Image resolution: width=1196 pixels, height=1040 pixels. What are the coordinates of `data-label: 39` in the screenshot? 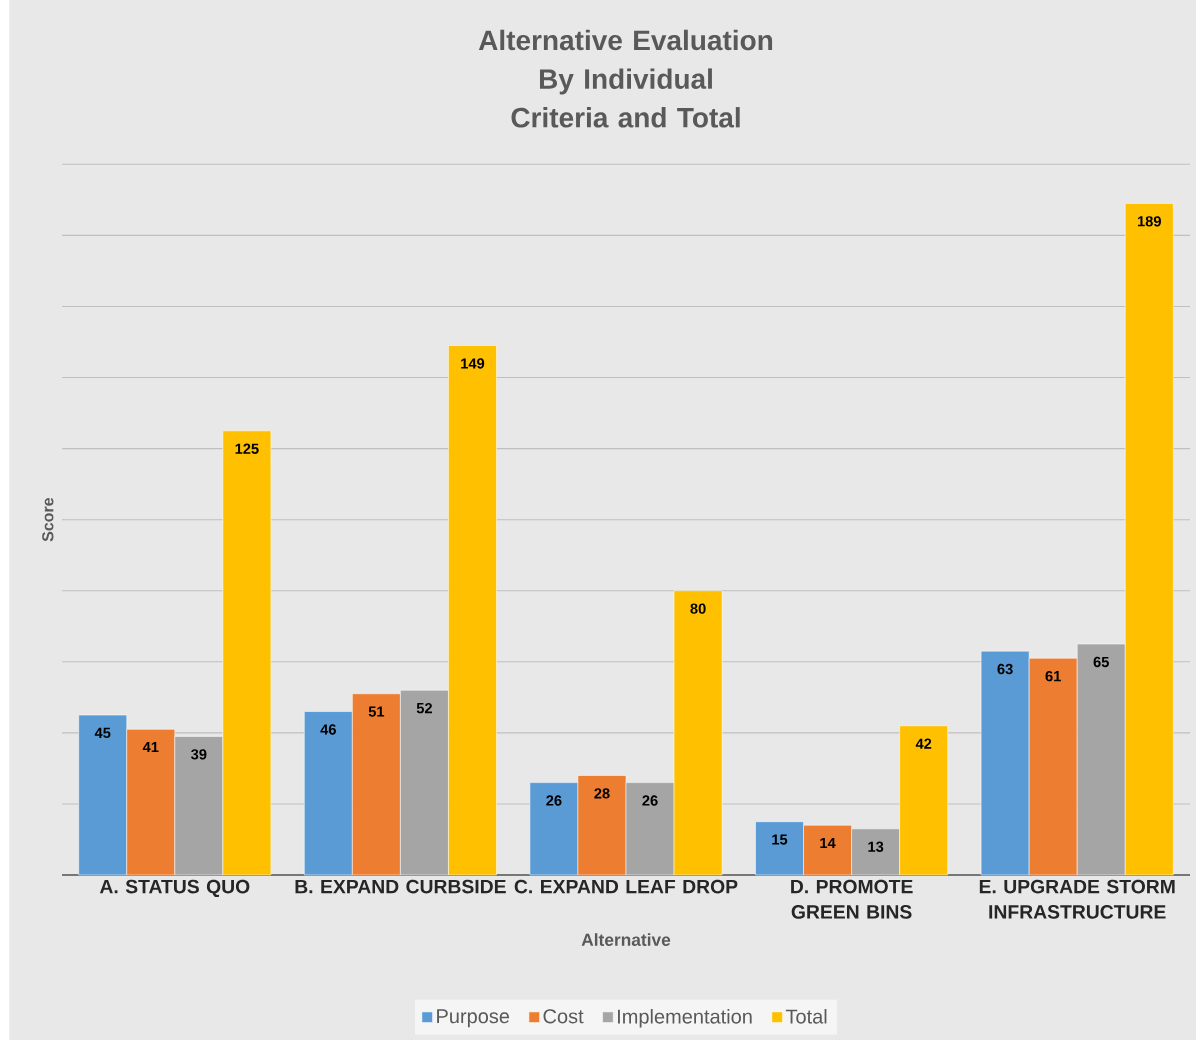 It's located at (199, 754).